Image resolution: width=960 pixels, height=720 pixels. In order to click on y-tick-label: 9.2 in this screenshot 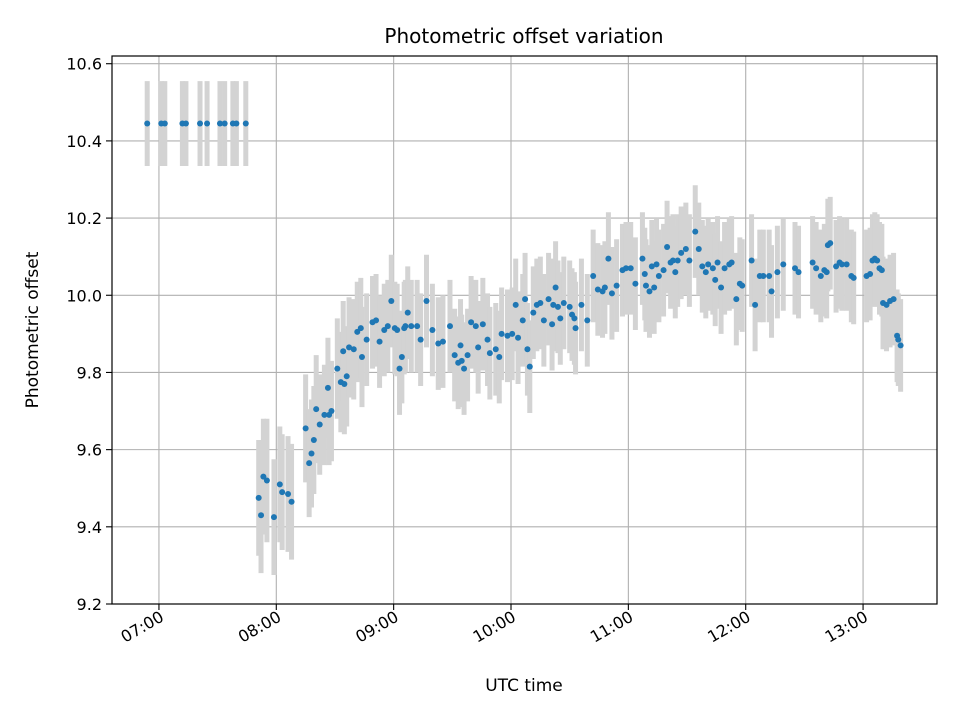, I will do `click(89, 604)`.